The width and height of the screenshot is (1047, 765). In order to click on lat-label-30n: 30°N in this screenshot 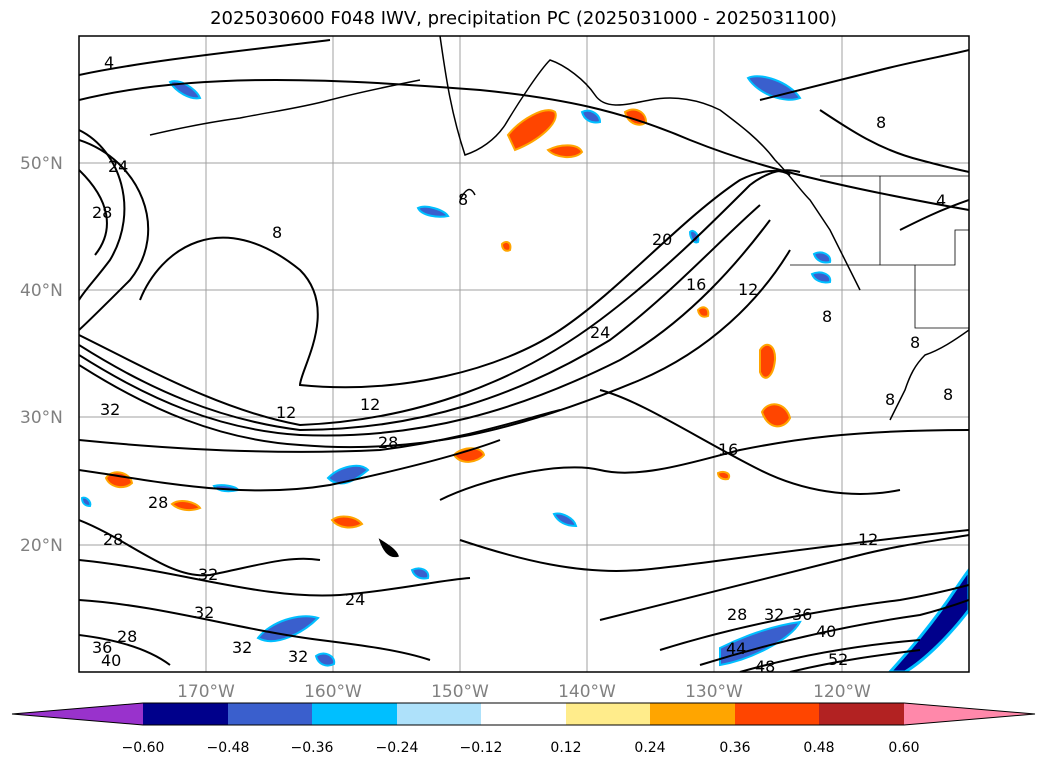, I will do `click(41, 418)`.